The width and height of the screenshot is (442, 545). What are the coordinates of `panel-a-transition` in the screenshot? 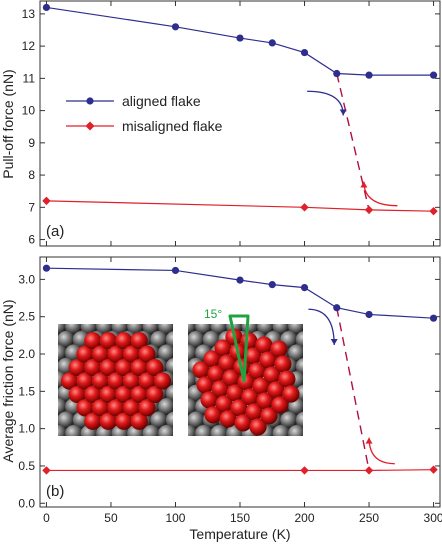 It's located at (353, 142).